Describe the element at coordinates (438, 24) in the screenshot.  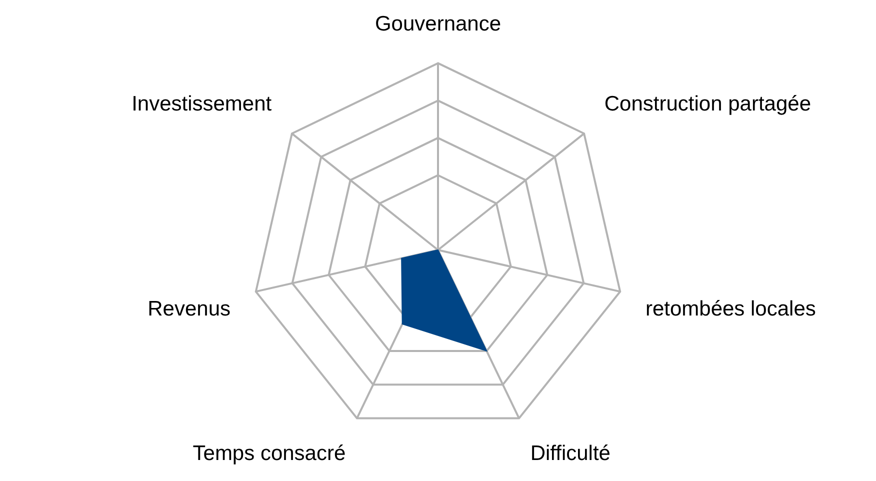
I see `spoke-label: Gouvernance` at that location.